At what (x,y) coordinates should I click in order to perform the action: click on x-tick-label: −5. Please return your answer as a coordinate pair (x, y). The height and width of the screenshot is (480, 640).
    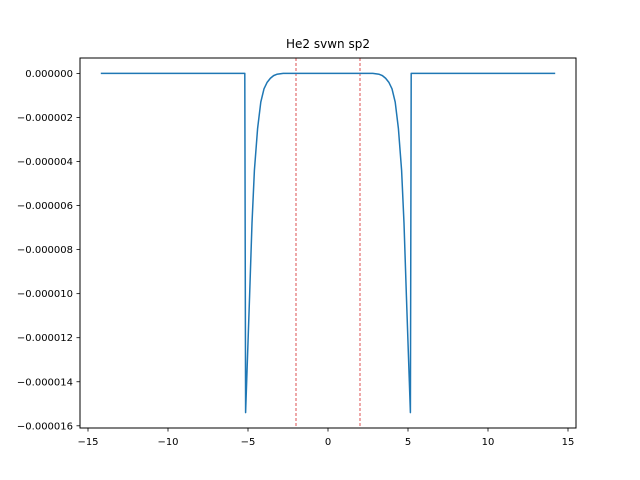
    Looking at the image, I should click on (248, 442).